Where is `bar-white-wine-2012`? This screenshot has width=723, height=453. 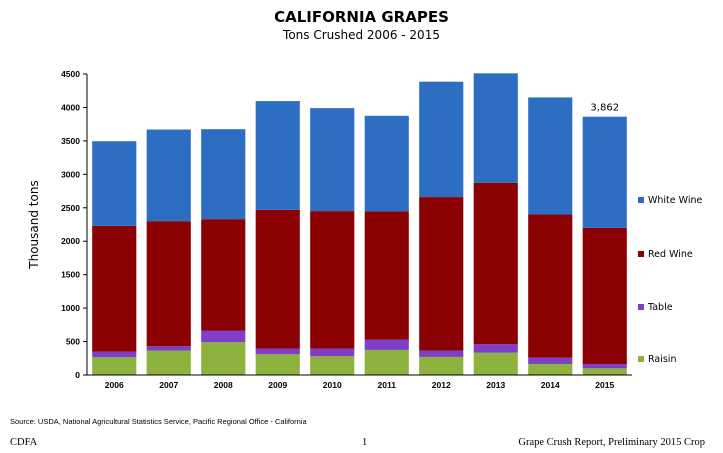
bar-white-wine-2012 is located at coordinates (441, 139).